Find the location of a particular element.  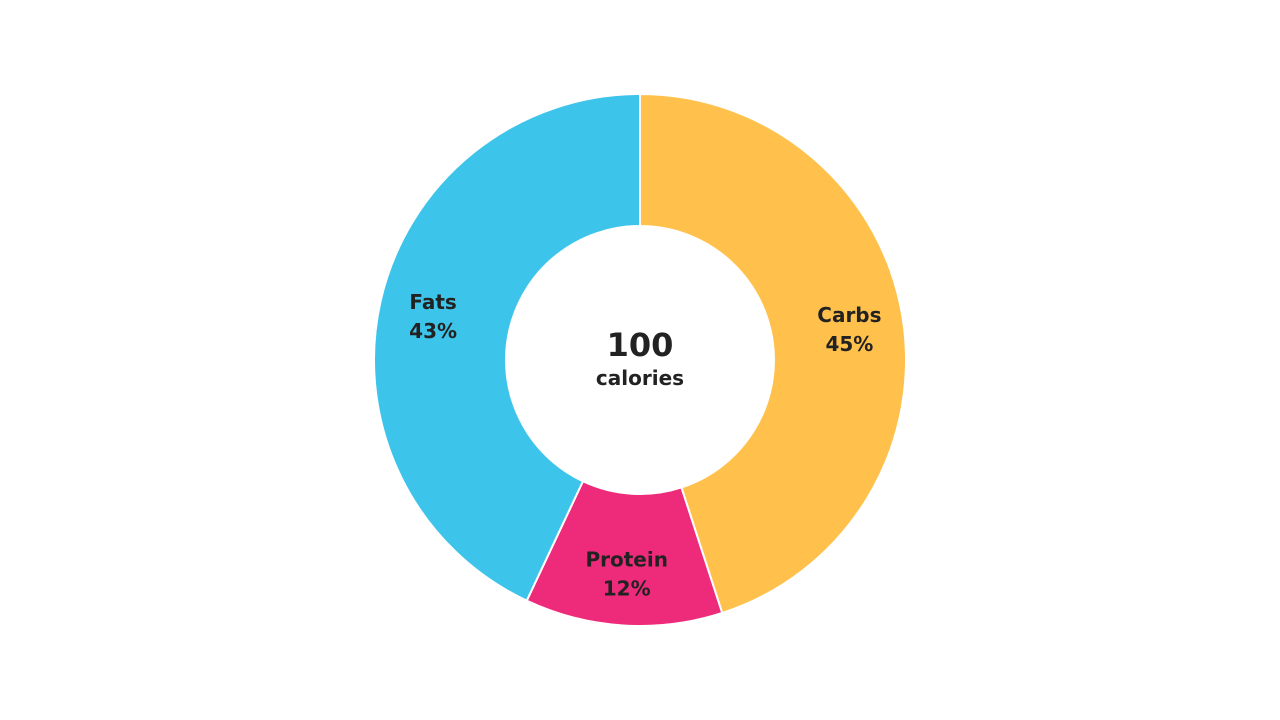

slice-label-carbs: Carbs is located at coordinates (849, 315).